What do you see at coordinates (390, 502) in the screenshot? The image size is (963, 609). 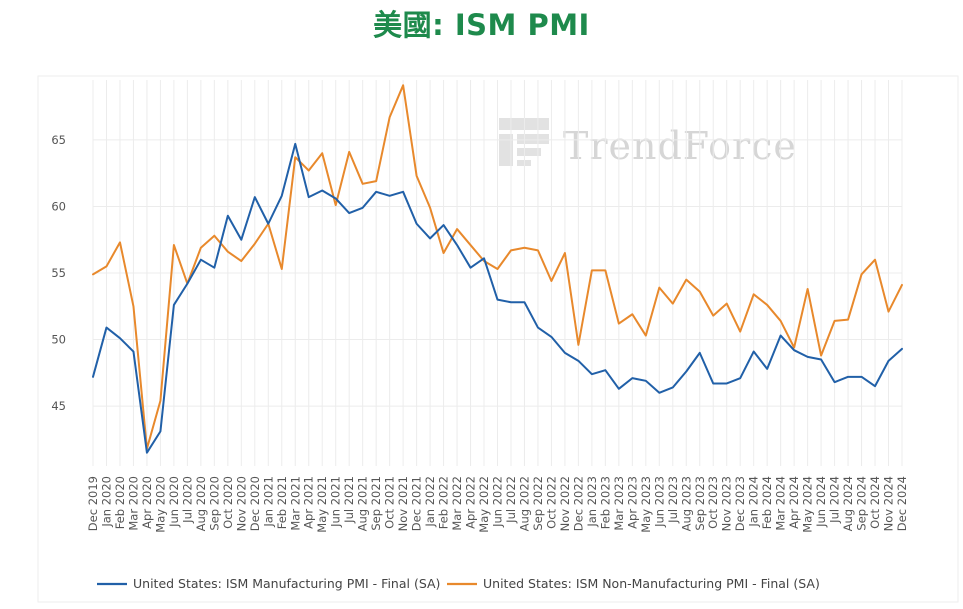 I see `x-tick-label: Oct 2021` at bounding box center [390, 502].